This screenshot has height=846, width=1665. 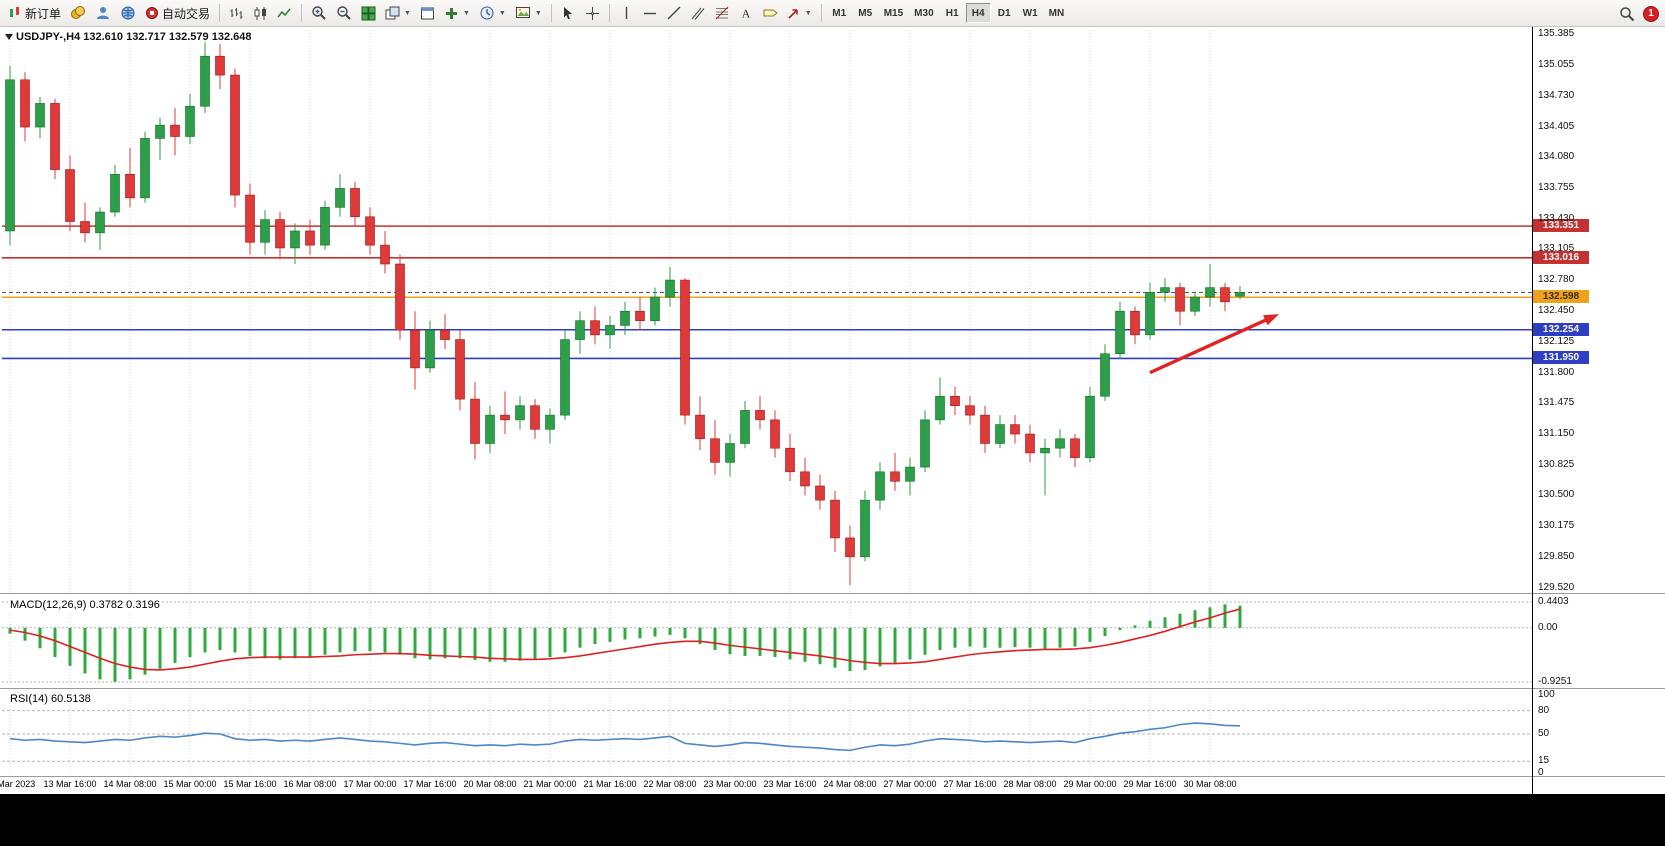 What do you see at coordinates (698, 13) in the screenshot?
I see `channel-button` at bounding box center [698, 13].